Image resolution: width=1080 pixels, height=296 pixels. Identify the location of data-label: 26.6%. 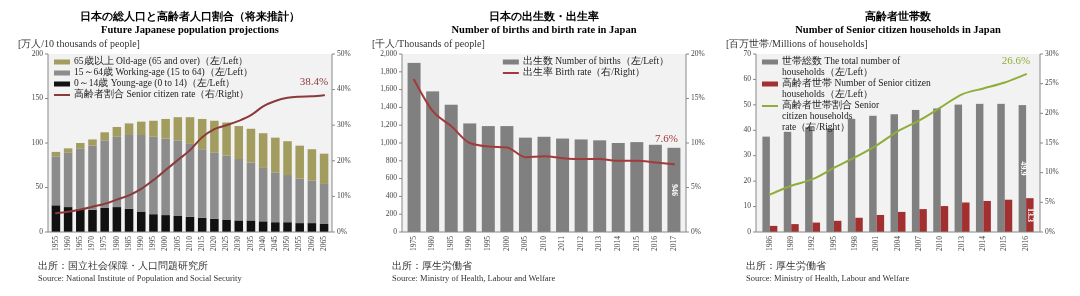
(1016, 60).